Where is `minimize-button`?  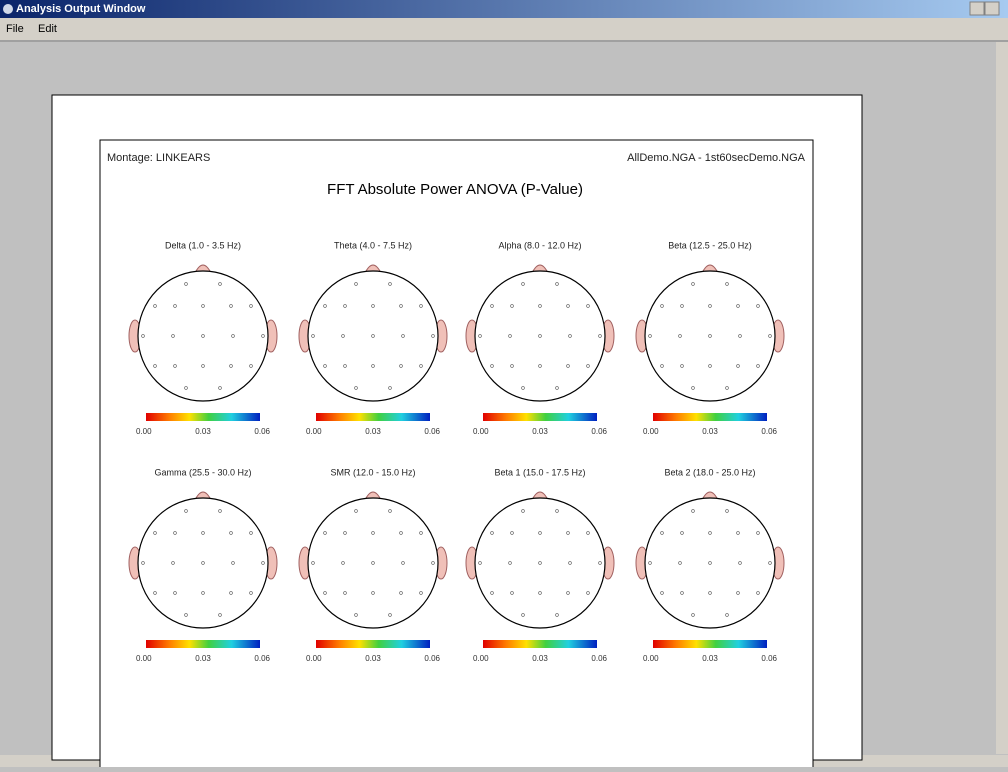
minimize-button is located at coordinates (977, 8).